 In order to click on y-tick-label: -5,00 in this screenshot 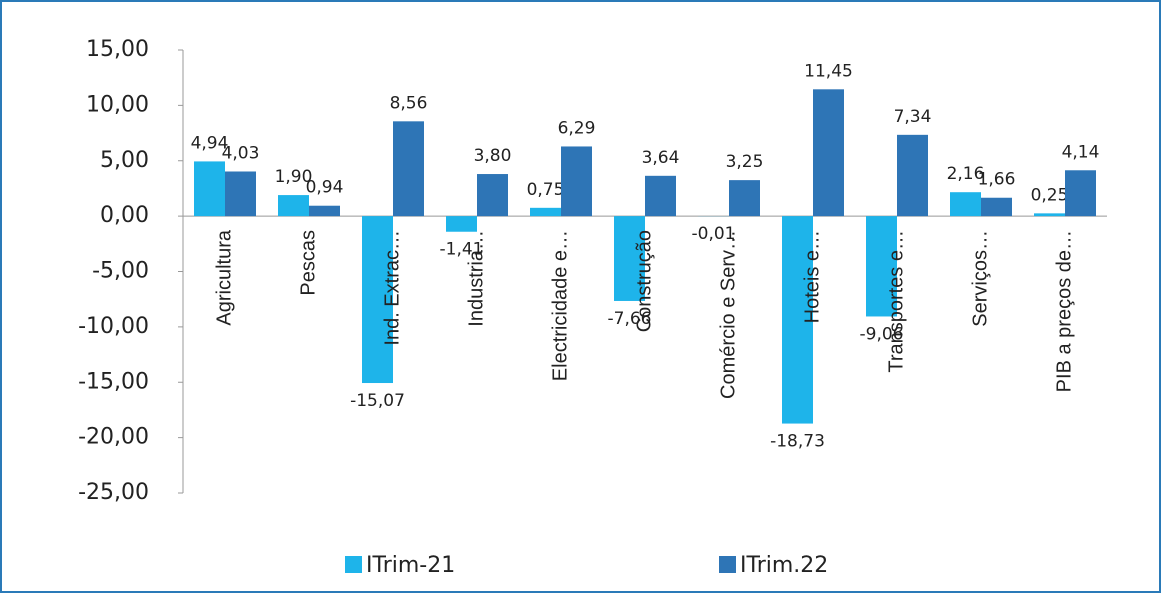, I will do `click(120, 271)`.